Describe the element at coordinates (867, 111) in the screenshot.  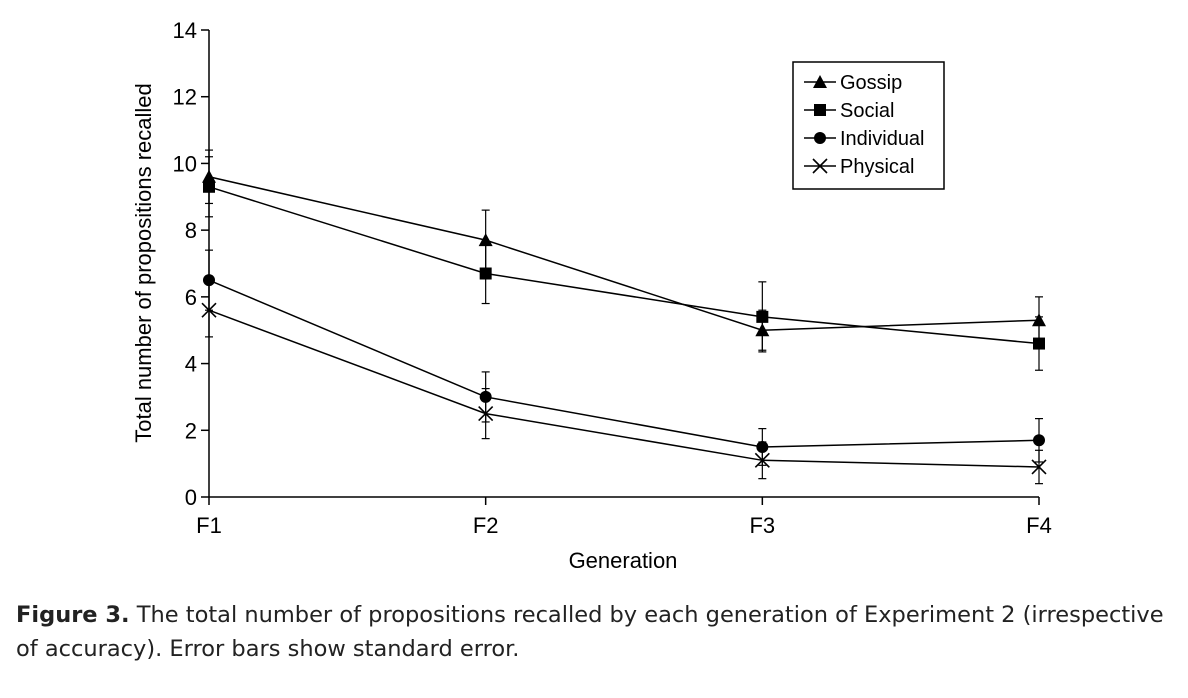
I see `legend-label-social: Social` at that location.